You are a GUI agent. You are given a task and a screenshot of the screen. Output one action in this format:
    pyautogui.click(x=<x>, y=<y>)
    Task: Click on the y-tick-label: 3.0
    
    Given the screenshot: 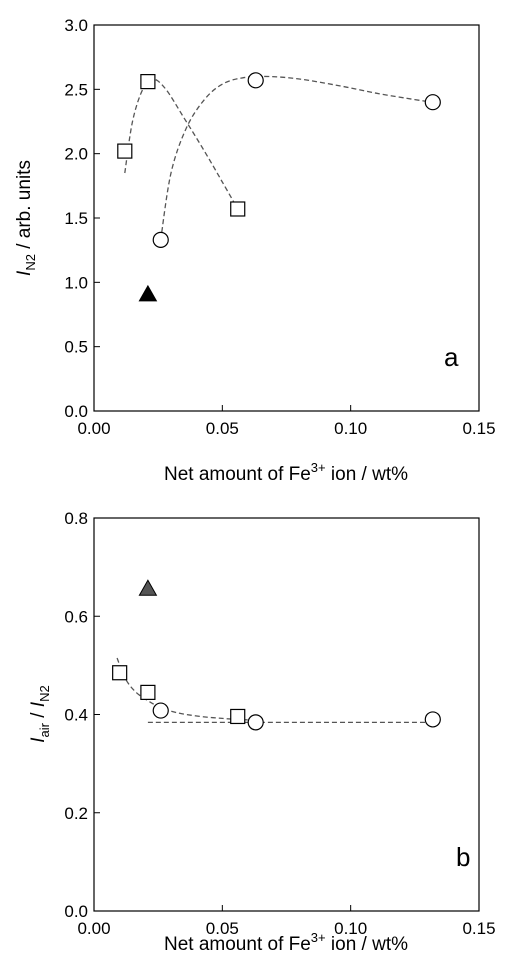 What is the action you would take?
    pyautogui.click(x=76, y=25)
    